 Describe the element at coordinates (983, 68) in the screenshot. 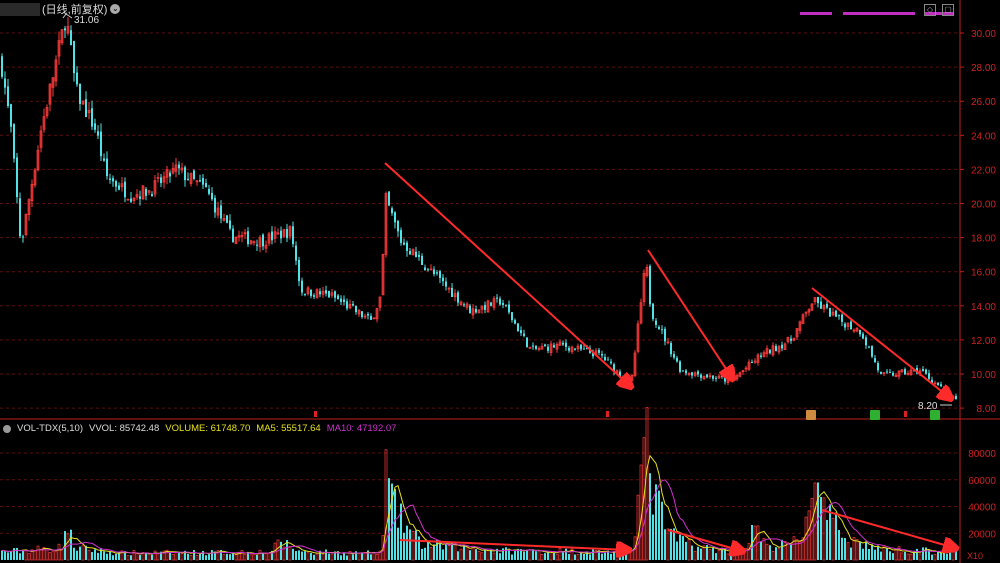

I see `price-tick-label: 28.00` at that location.